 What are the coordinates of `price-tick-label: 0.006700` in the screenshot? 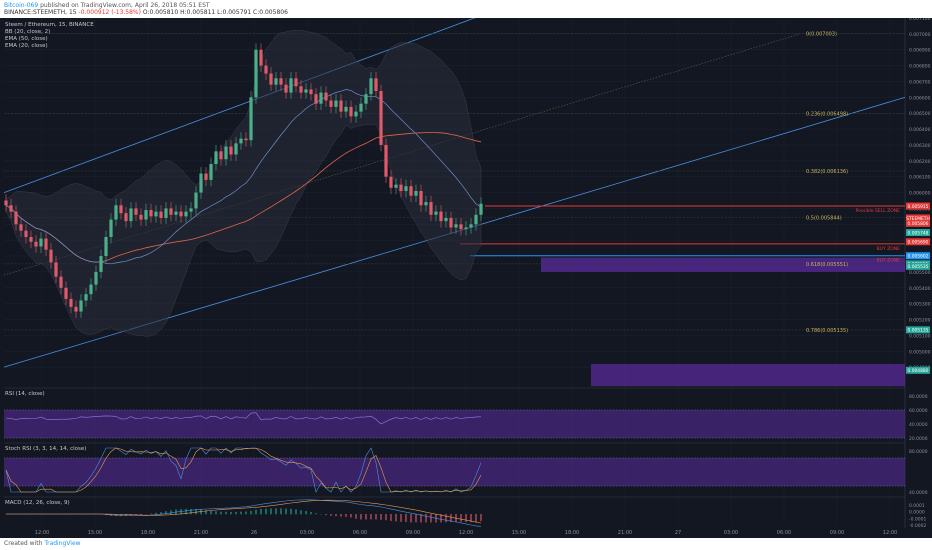 It's located at (920, 82).